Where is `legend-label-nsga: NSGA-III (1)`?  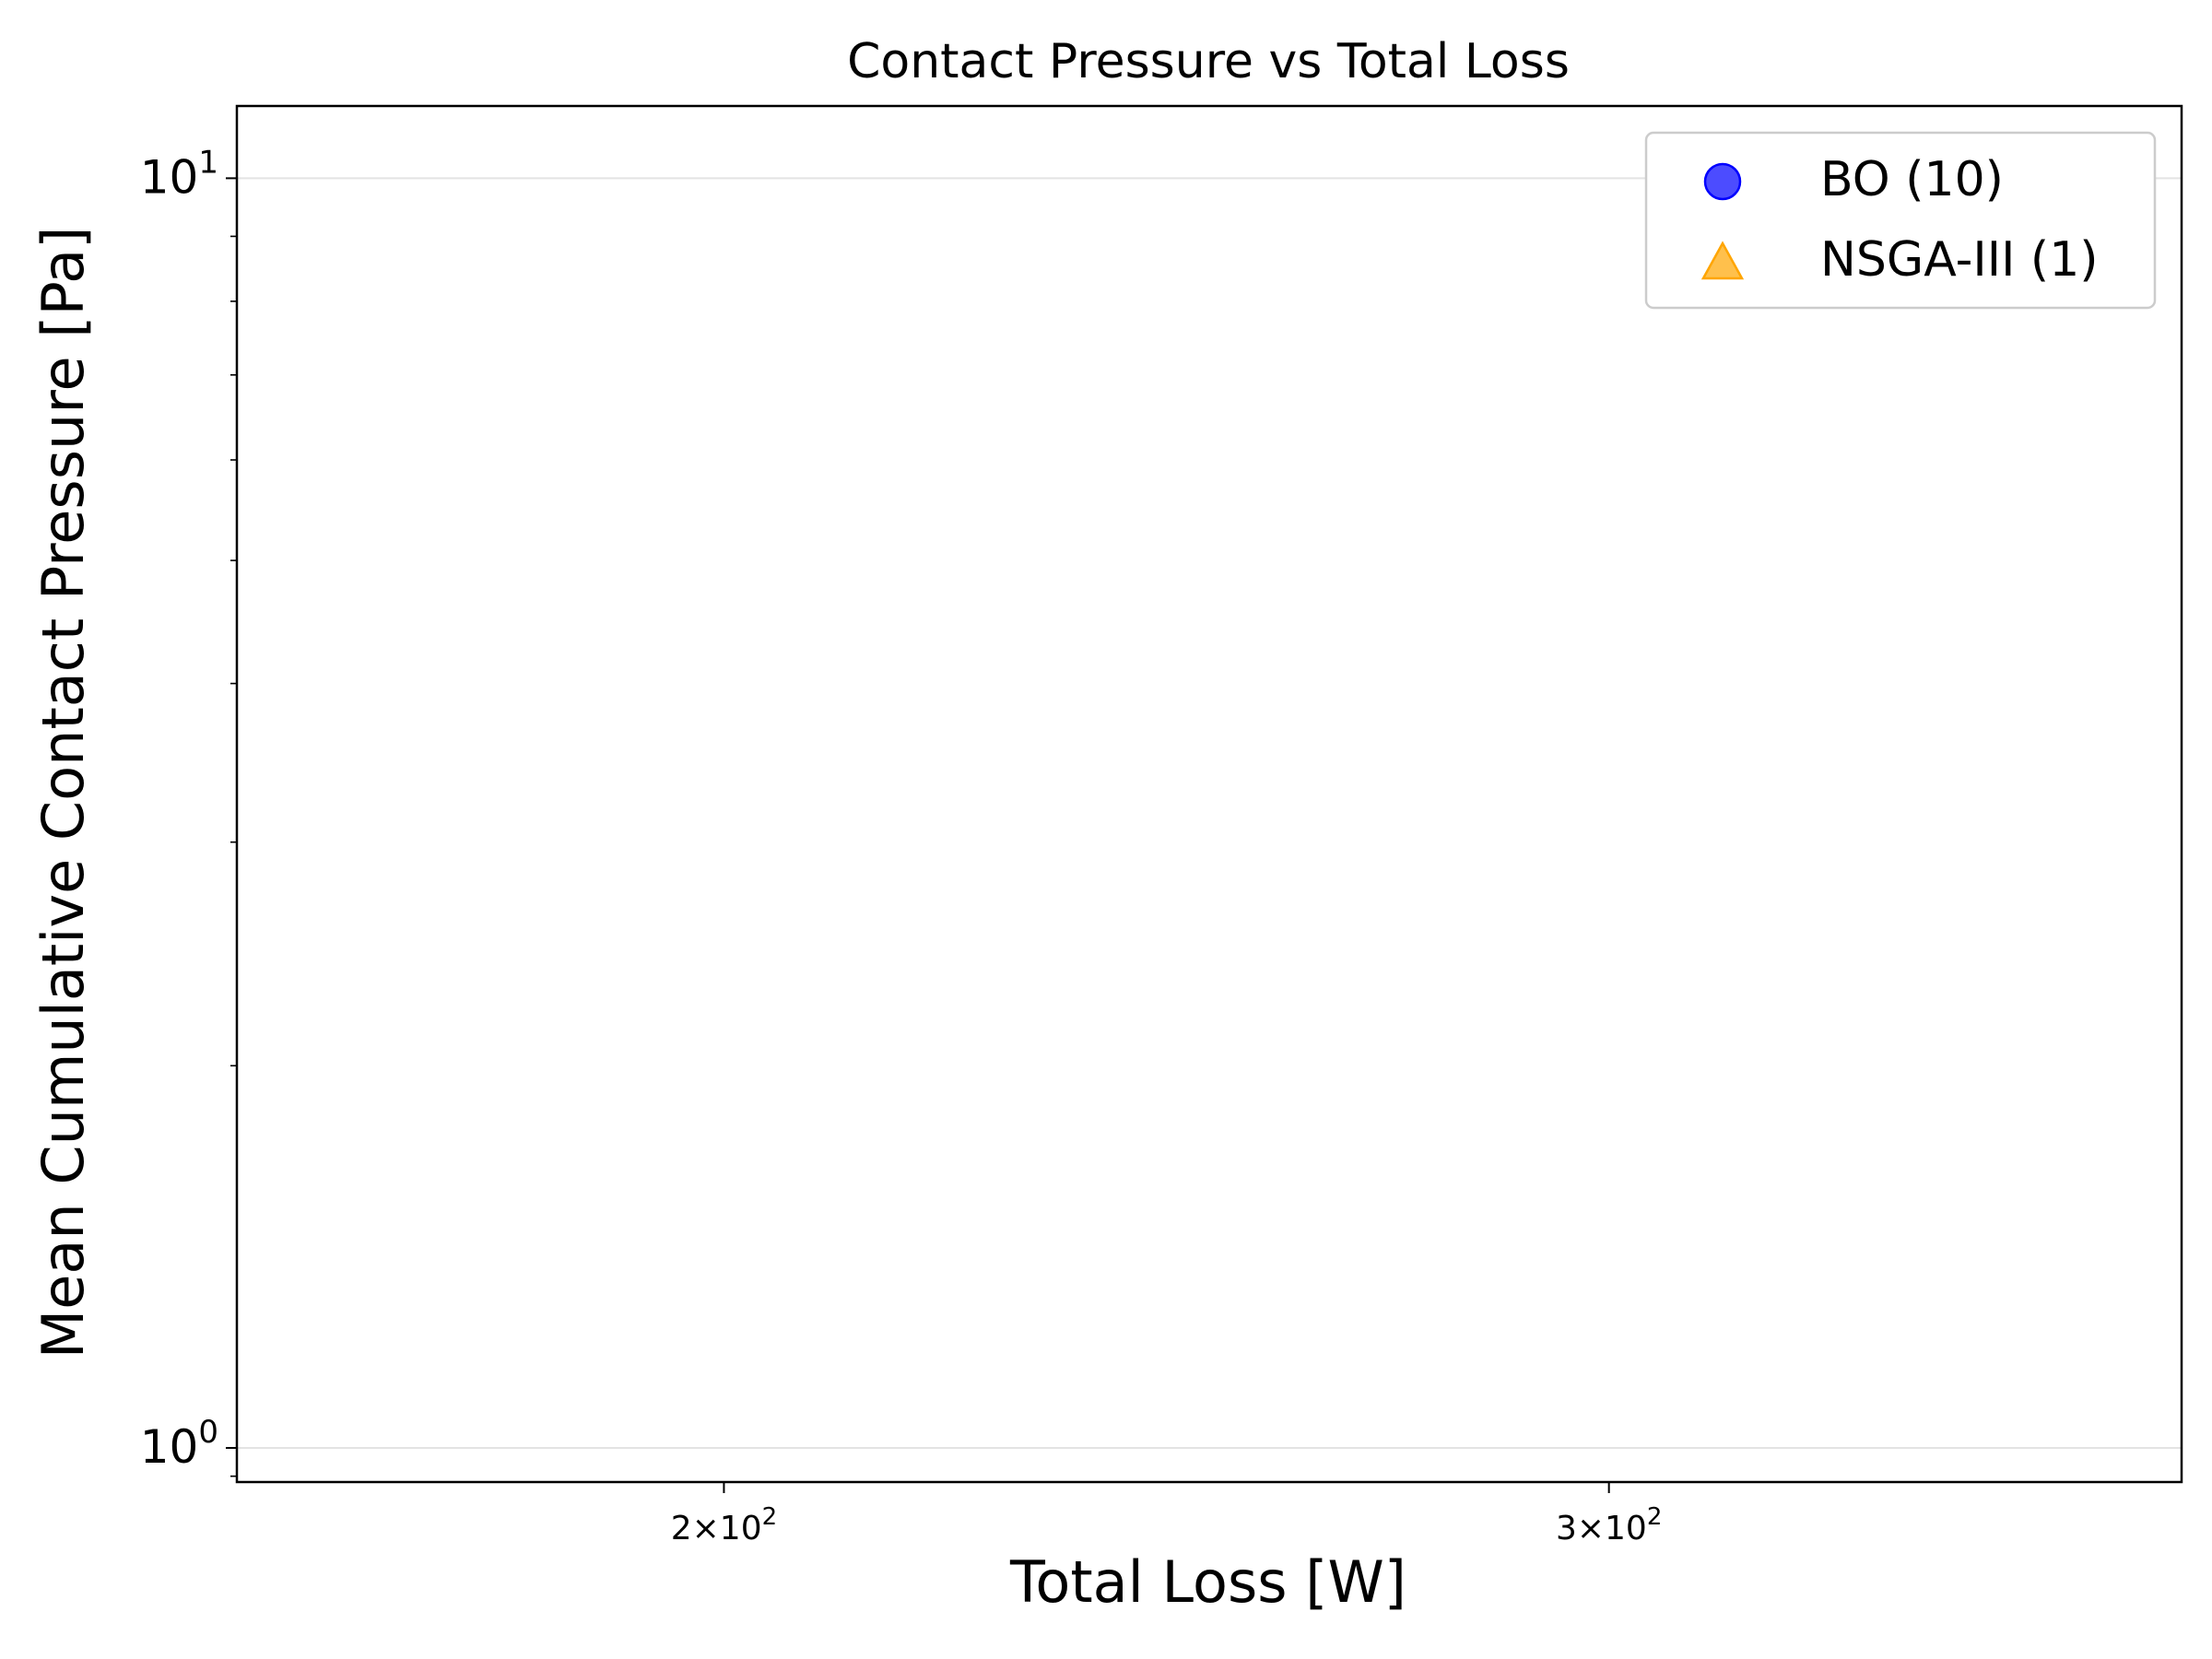
legend-label-nsga: NSGA-III (1) is located at coordinates (1959, 260).